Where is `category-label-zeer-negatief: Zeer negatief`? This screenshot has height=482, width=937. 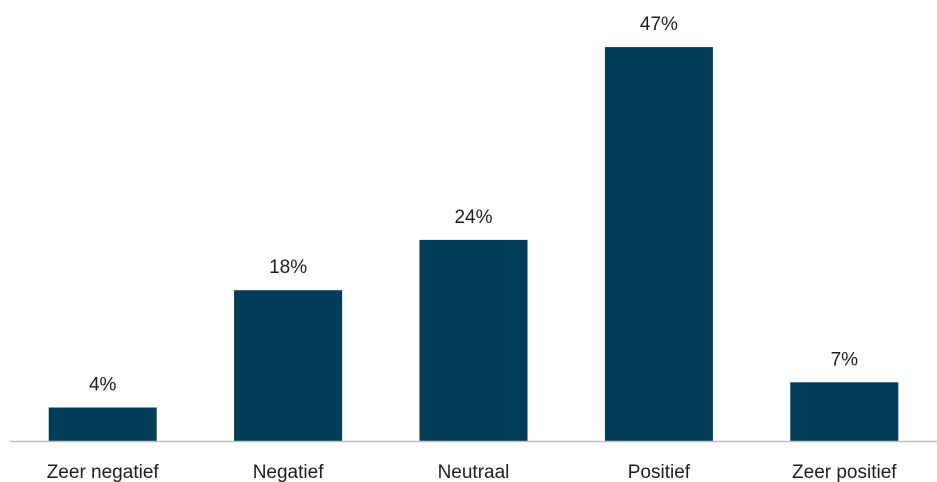 category-label-zeer-negatief: Zeer negatief is located at coordinates (103, 472).